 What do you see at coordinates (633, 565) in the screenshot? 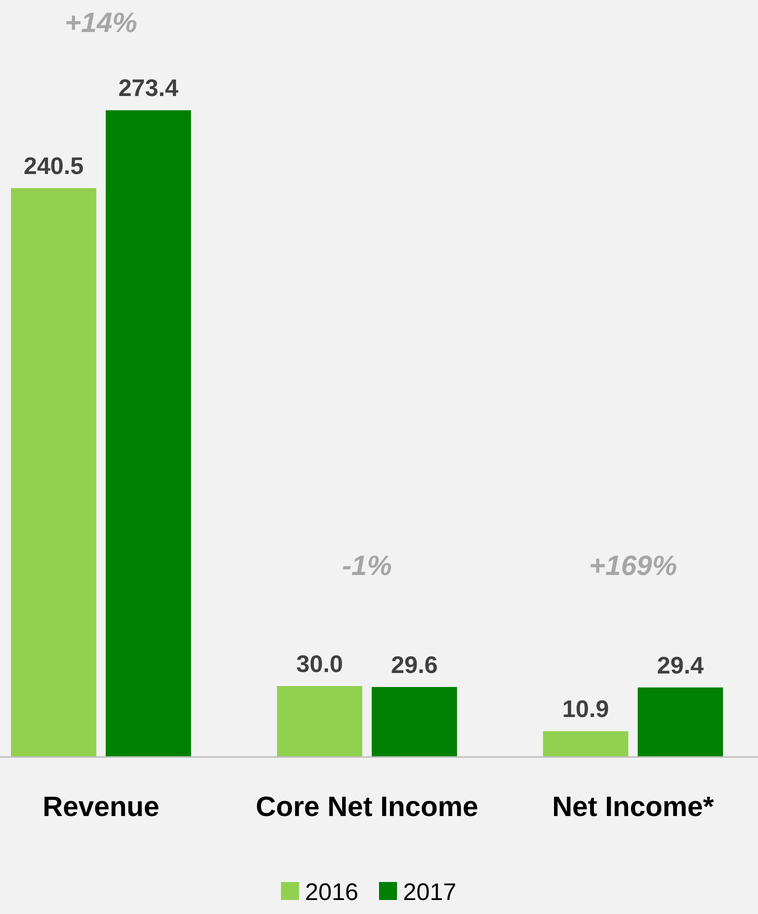
I see `annotation: +169%` at bounding box center [633, 565].